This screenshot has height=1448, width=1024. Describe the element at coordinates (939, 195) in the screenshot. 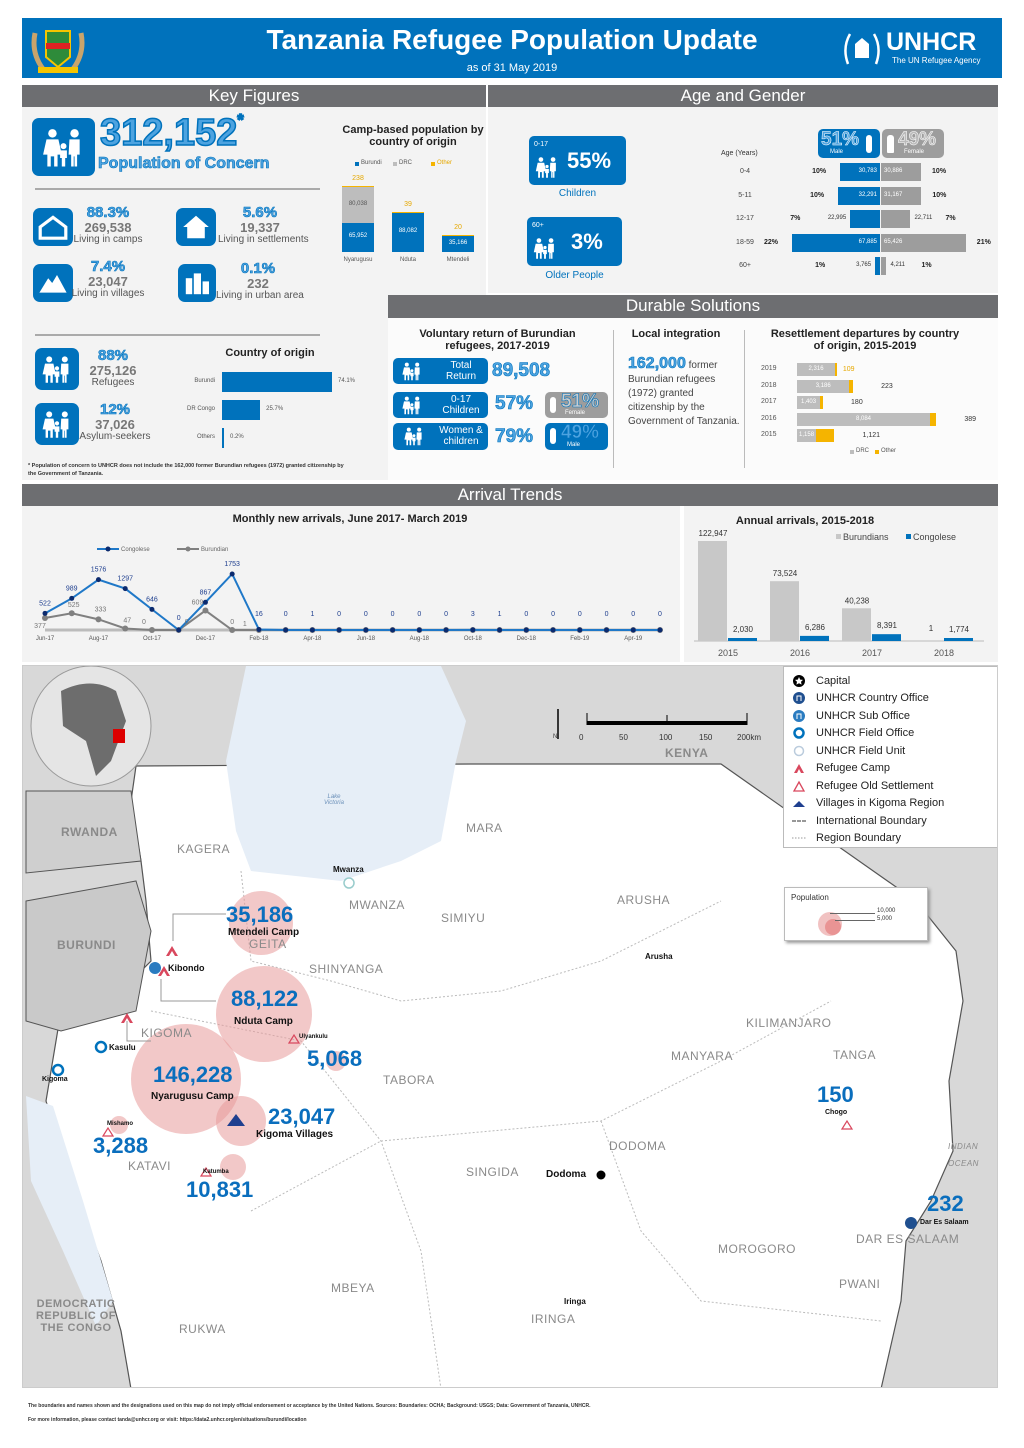

I see `female-pct-label: 10%` at that location.